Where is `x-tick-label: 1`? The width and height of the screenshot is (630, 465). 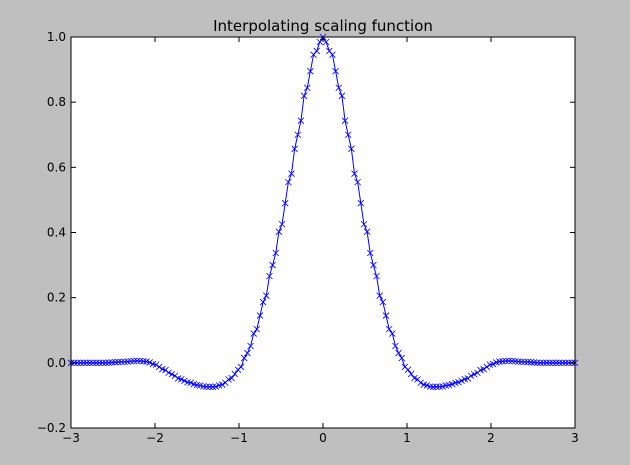 x-tick-label: 1 is located at coordinates (407, 438).